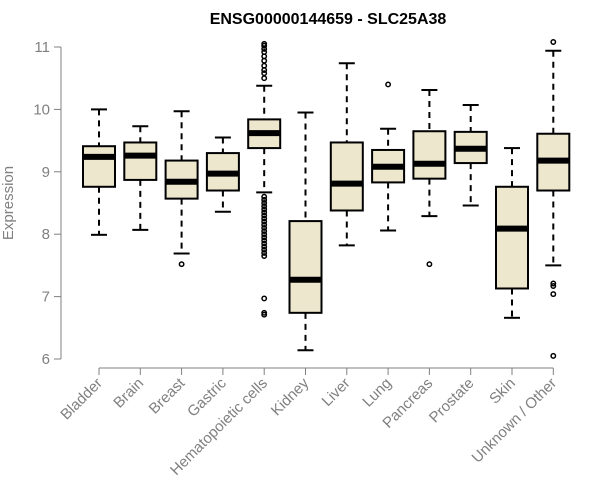 Image resolution: width=600 pixels, height=500 pixels. Describe the element at coordinates (264, 179) in the screenshot. I see `box-hematopoietic-cells` at that location.